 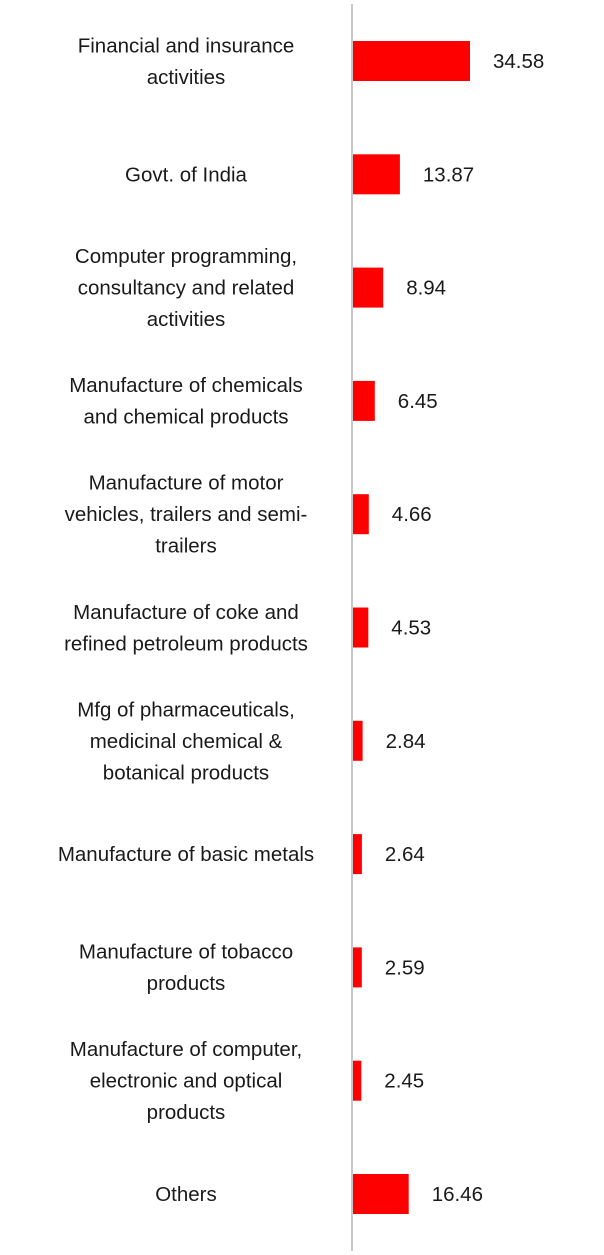 What do you see at coordinates (186, 612) in the screenshot?
I see `category-label-line: Manufacture of coke and` at bounding box center [186, 612].